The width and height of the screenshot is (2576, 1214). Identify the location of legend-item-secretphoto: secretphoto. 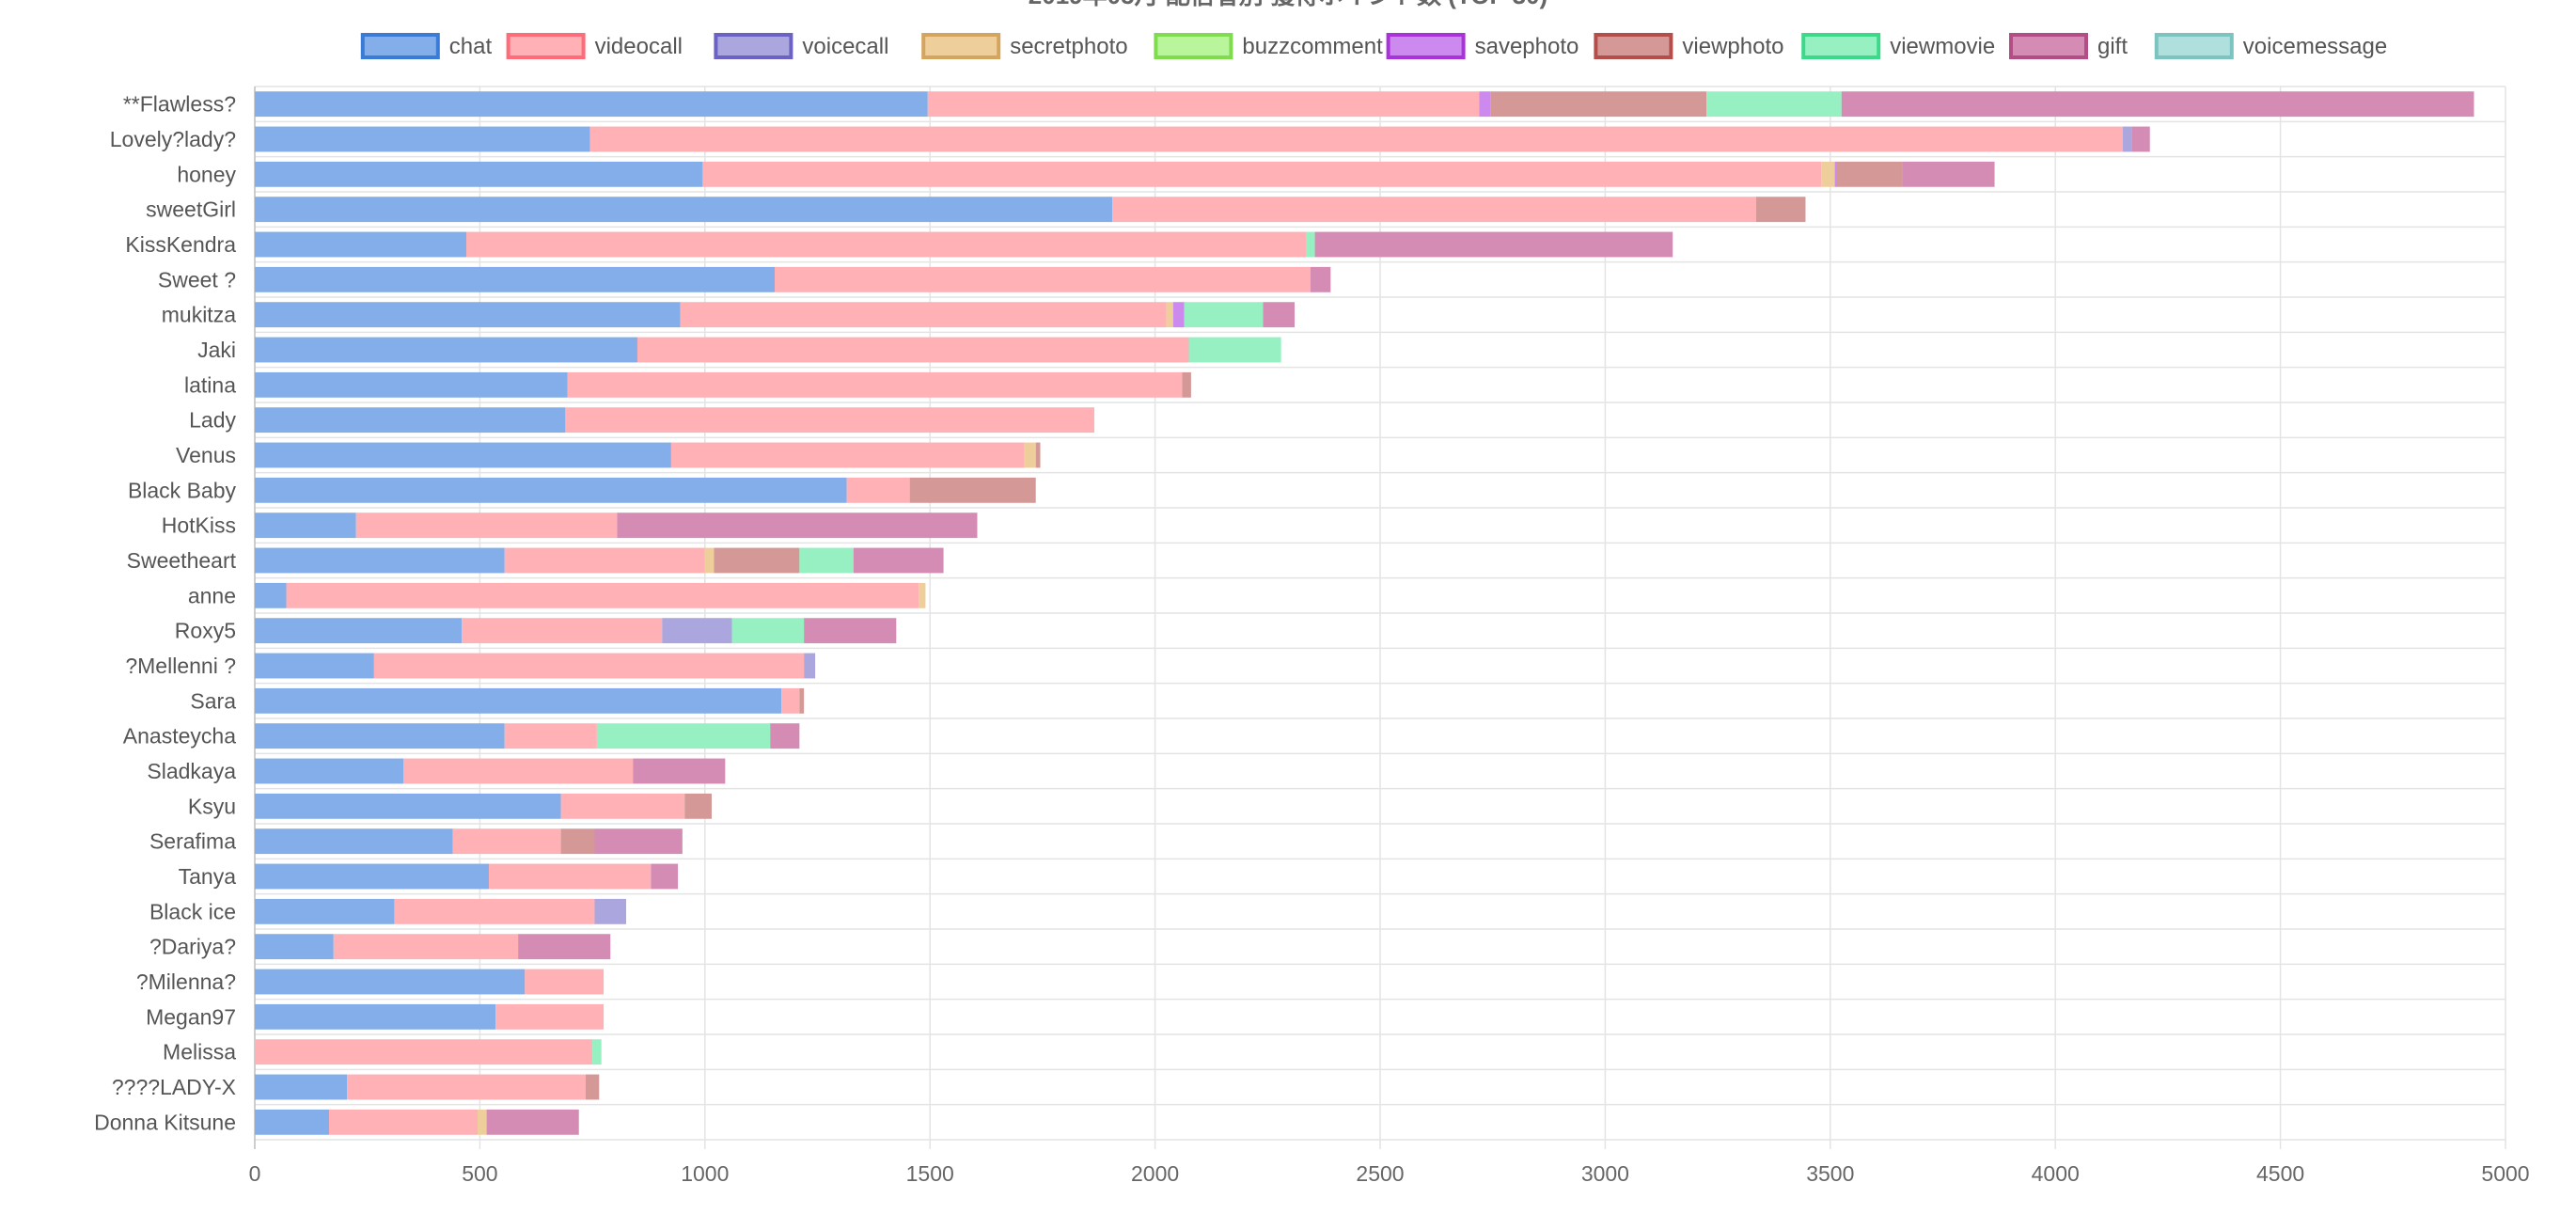
(1024, 46).